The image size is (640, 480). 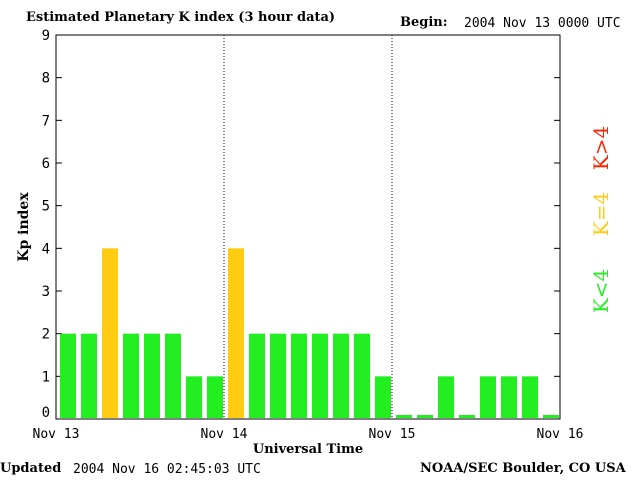 I want to click on y-tick-label: 9, so click(x=46, y=36).